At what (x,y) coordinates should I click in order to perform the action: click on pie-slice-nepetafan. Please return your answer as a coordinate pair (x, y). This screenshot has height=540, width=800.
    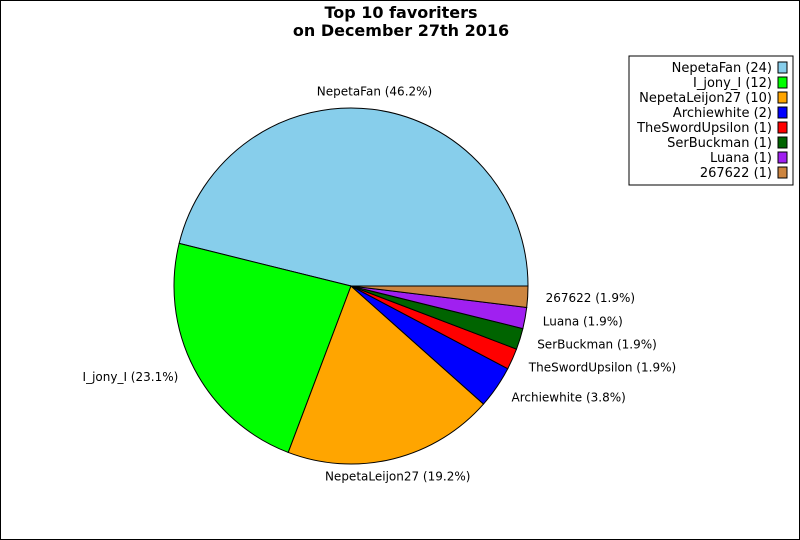
    Looking at the image, I should click on (353, 197).